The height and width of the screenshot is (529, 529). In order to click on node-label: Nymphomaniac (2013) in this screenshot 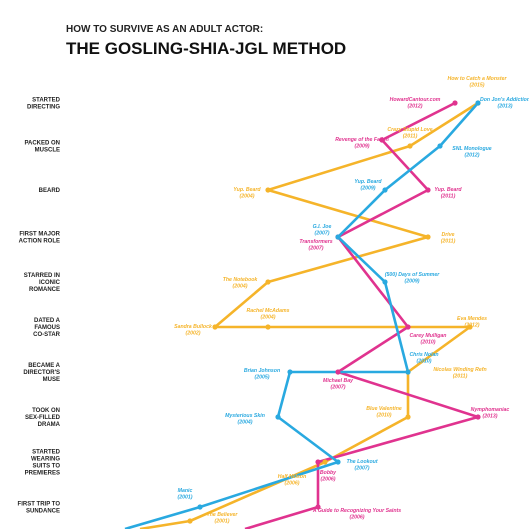, I will do `click(490, 413)`.